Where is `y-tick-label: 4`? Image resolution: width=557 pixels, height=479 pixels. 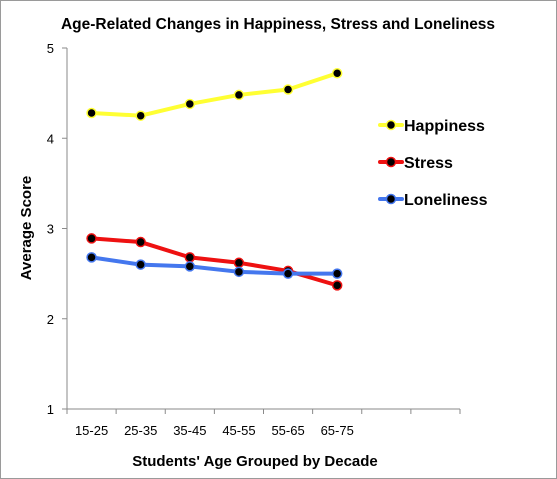 y-tick-label: 4 is located at coordinates (50, 138).